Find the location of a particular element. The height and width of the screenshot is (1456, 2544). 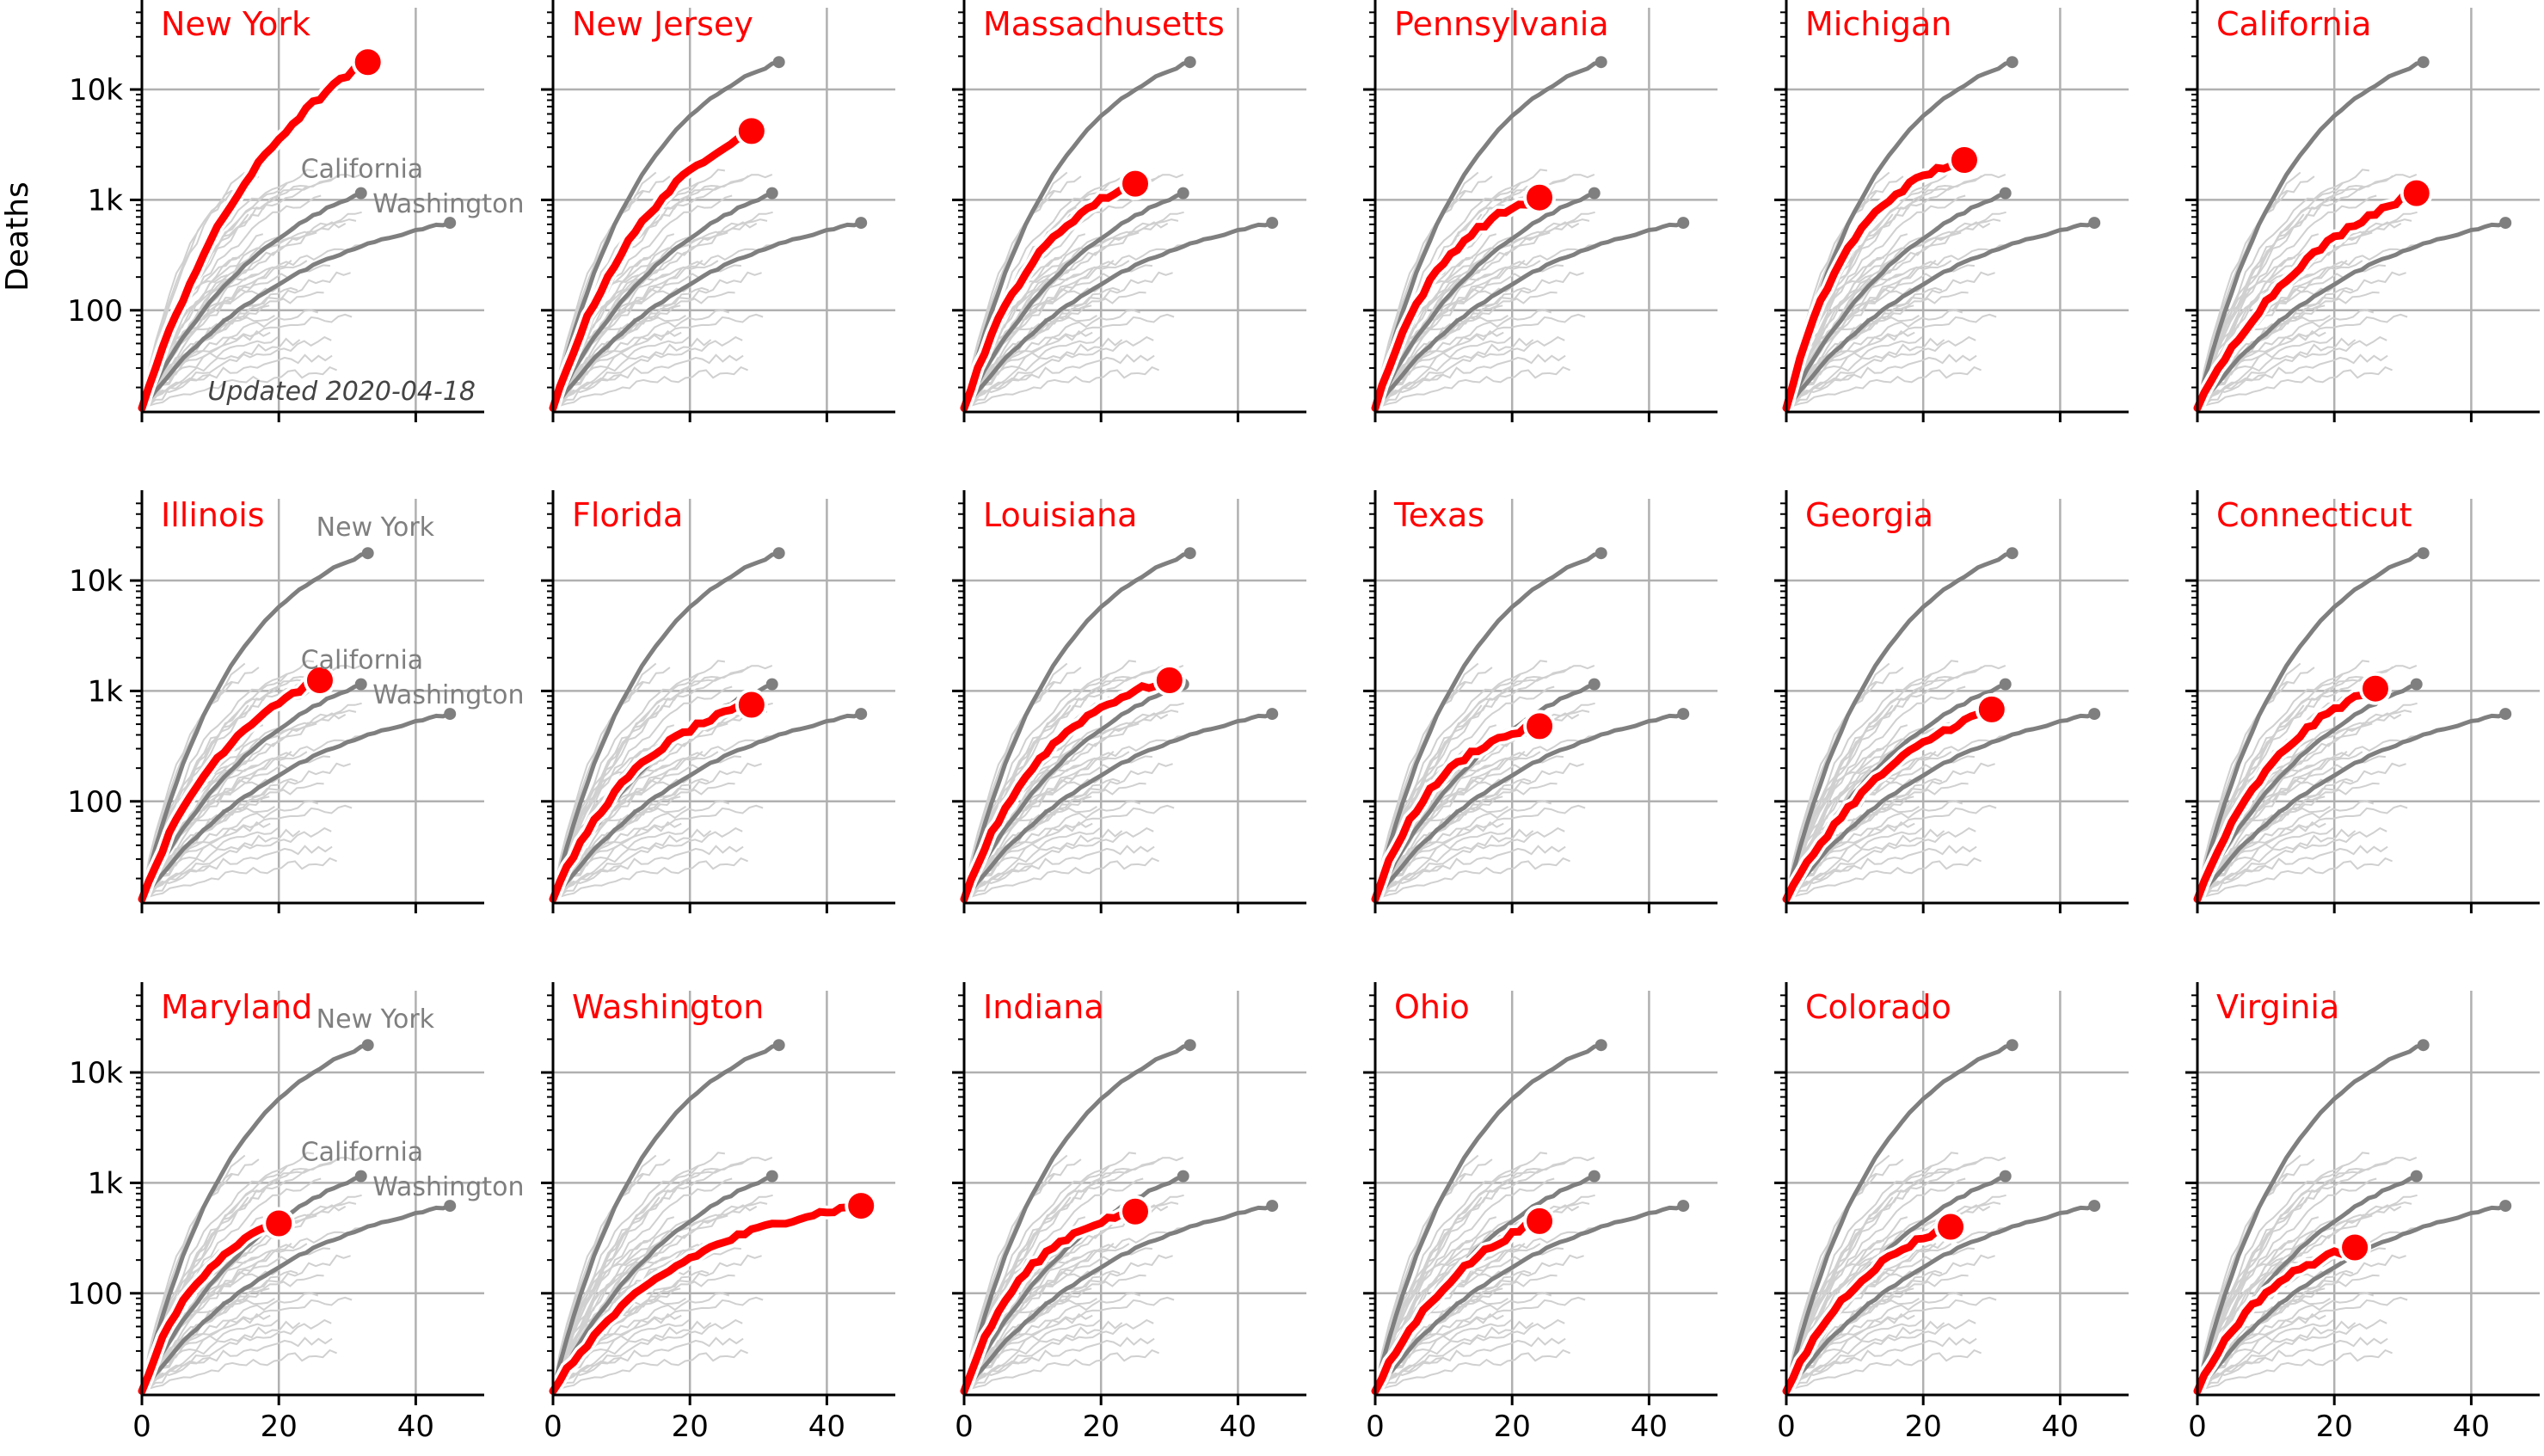

panel-title: Michigan is located at coordinates (1878, 24).